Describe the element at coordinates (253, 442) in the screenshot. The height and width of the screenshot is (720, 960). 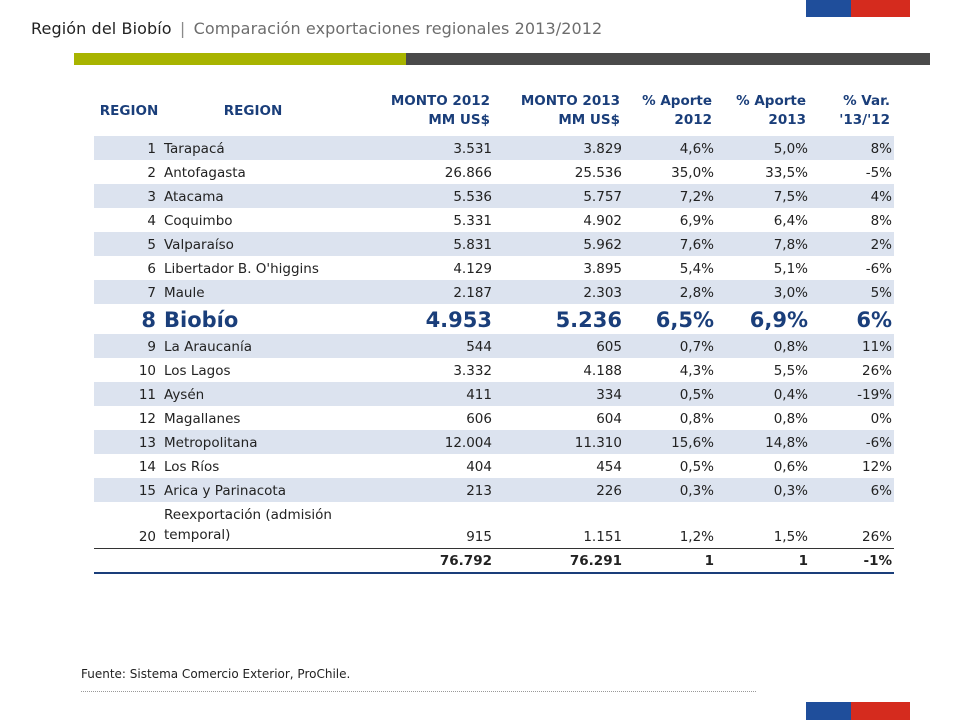
I see `region-name: Metropolitana` at that location.